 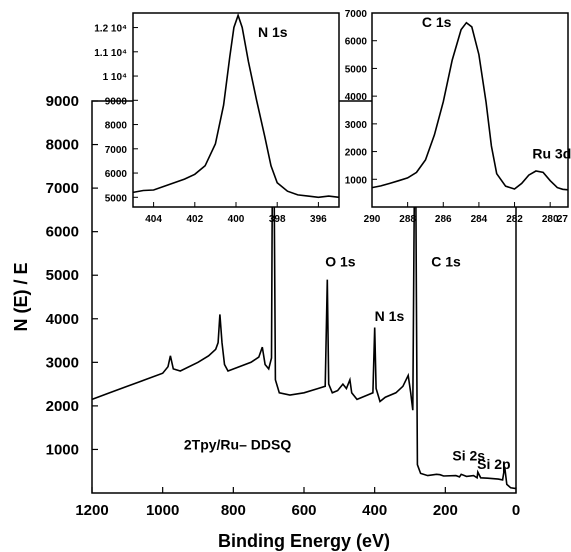 What do you see at coordinates (356, 69) in the screenshot?
I see `c1s-y-tick-label: 5000` at bounding box center [356, 69].